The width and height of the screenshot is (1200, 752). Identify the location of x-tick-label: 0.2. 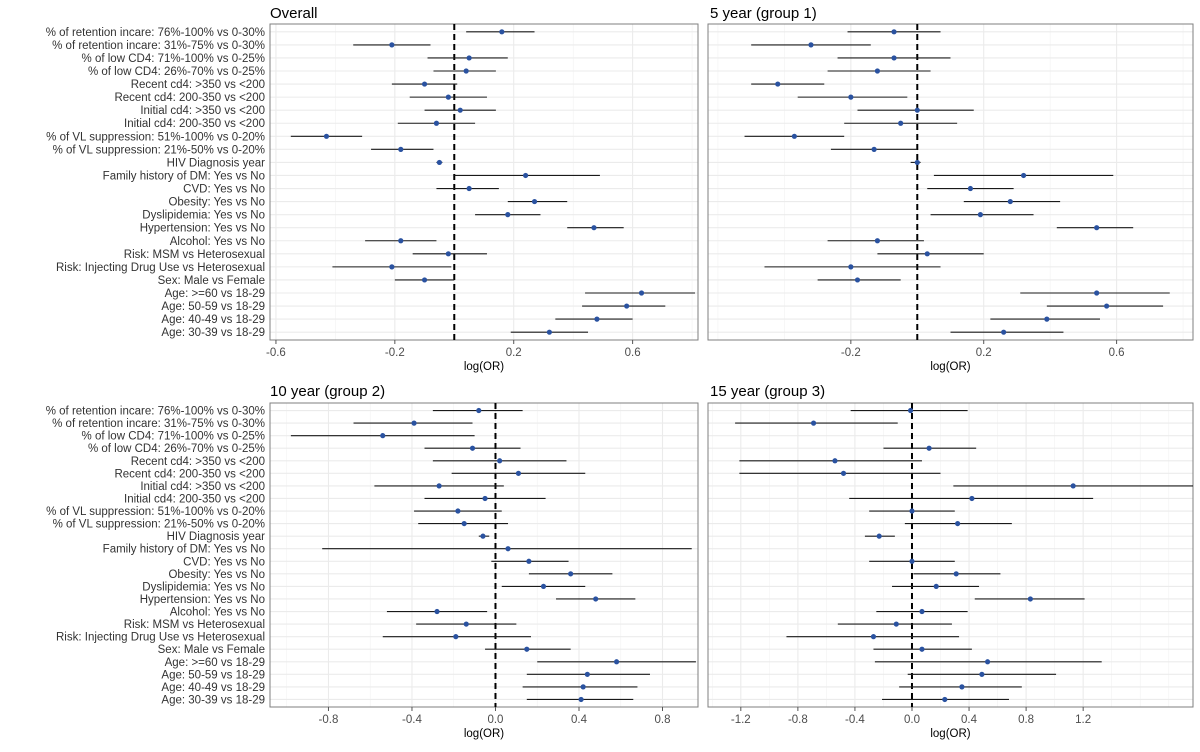
(984, 353).